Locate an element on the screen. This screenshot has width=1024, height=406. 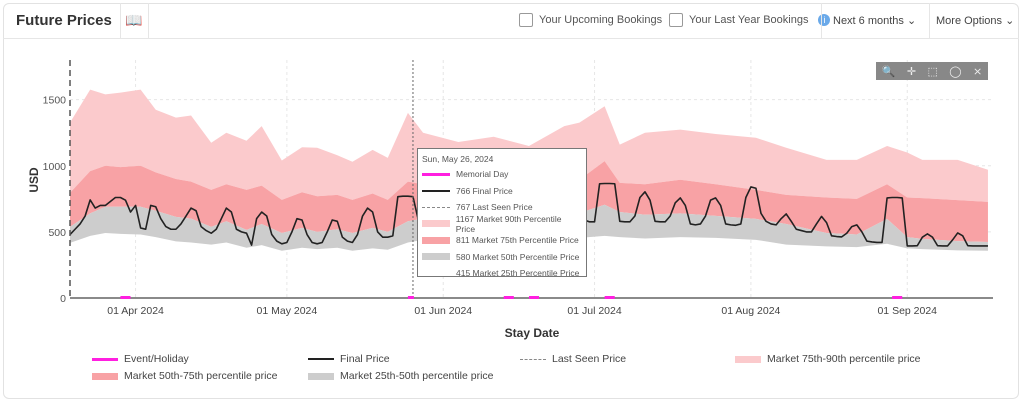
checkbox-label: Your Upcoming Bookings is located at coordinates (601, 20).